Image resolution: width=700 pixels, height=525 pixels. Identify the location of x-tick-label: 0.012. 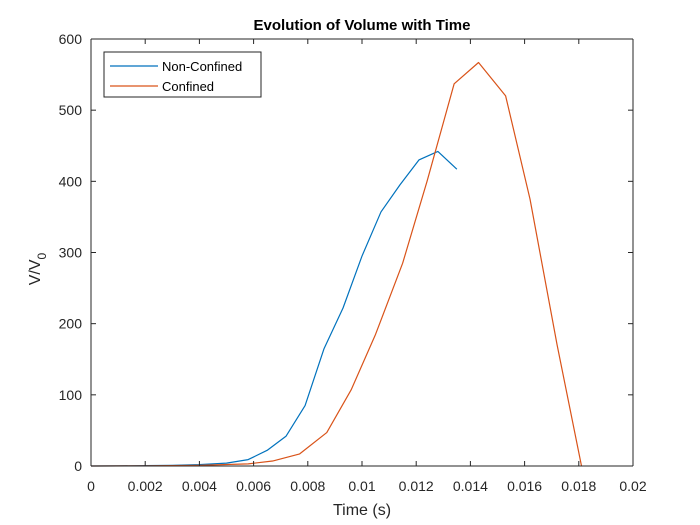
(416, 486).